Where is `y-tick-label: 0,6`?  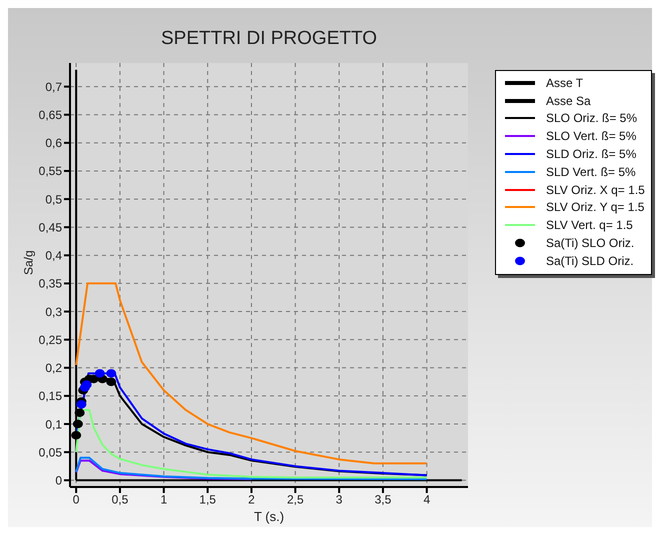
y-tick-label: 0,6 is located at coordinates (53, 143).